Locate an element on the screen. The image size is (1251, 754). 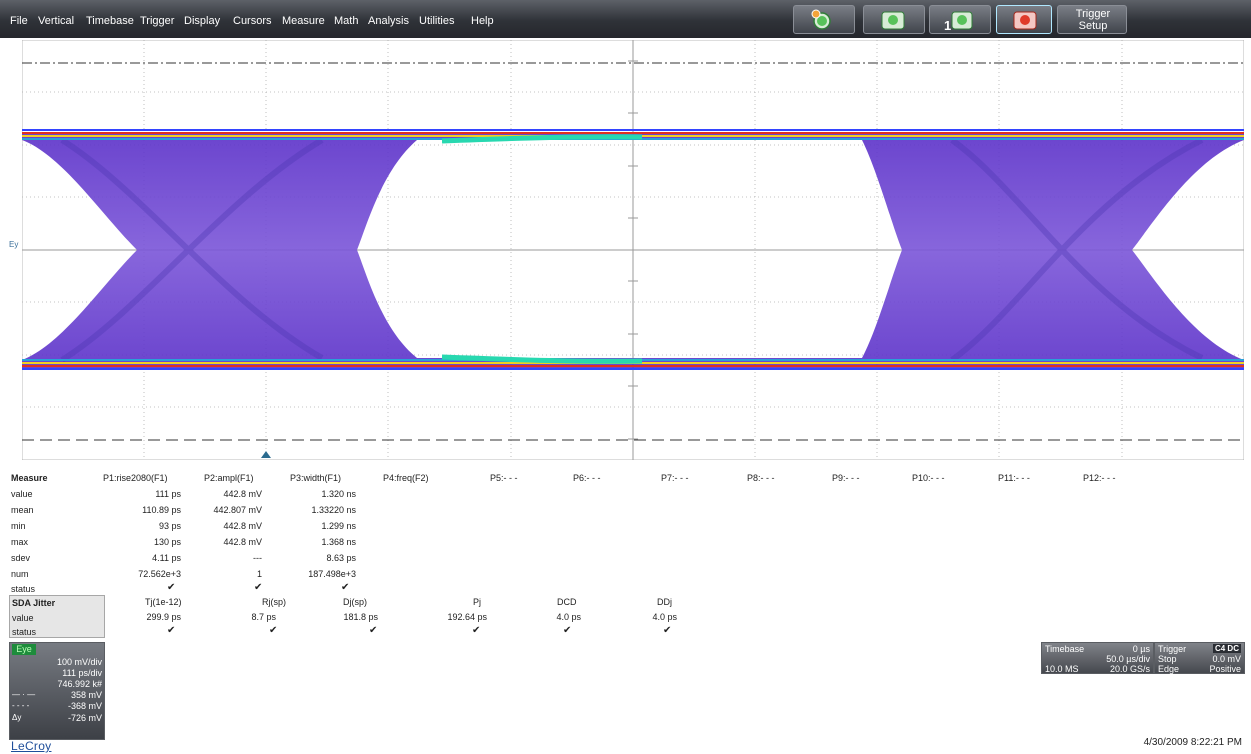
p2-num: 1 is located at coordinates (259, 574).